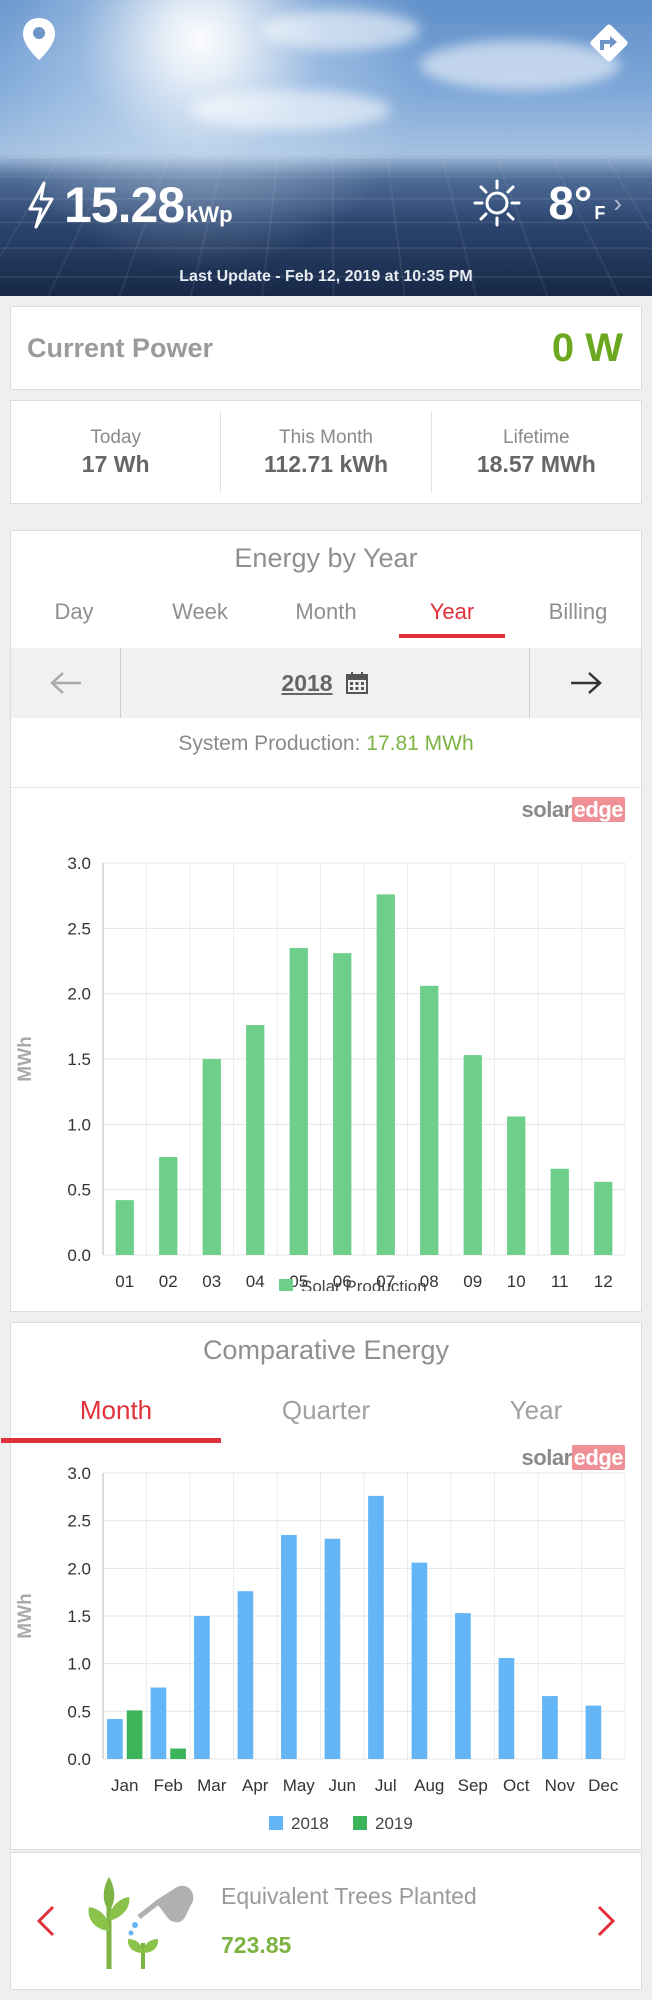  Describe the element at coordinates (385, 1281) in the screenshot. I see `x-tick-label: 07` at that location.